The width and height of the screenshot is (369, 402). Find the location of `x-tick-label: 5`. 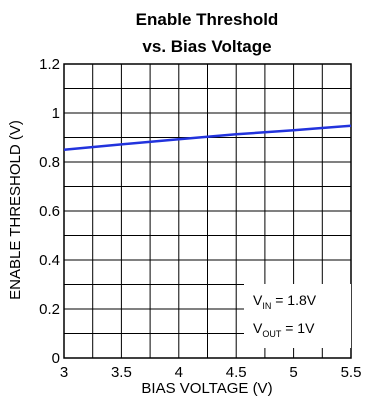

x-tick-label: 5 is located at coordinates (293, 372).